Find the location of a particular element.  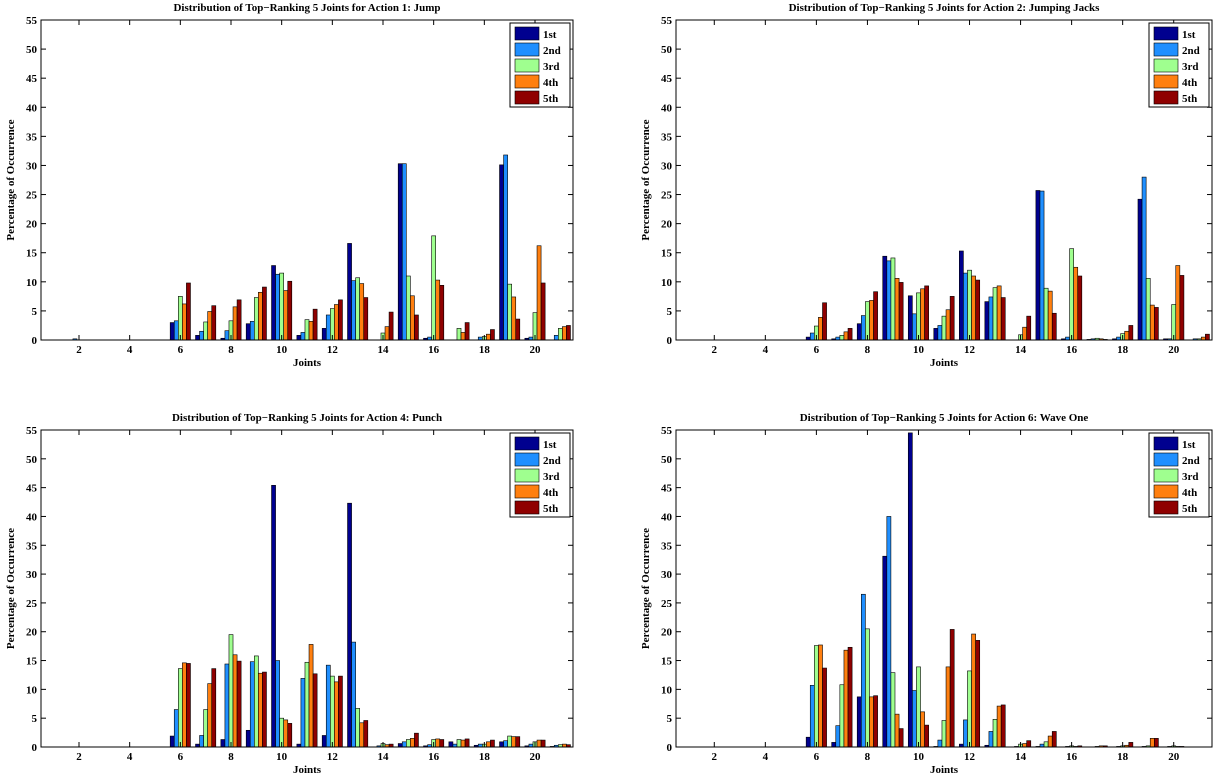

bar-joint-10-1st is located at coordinates (910, 318).